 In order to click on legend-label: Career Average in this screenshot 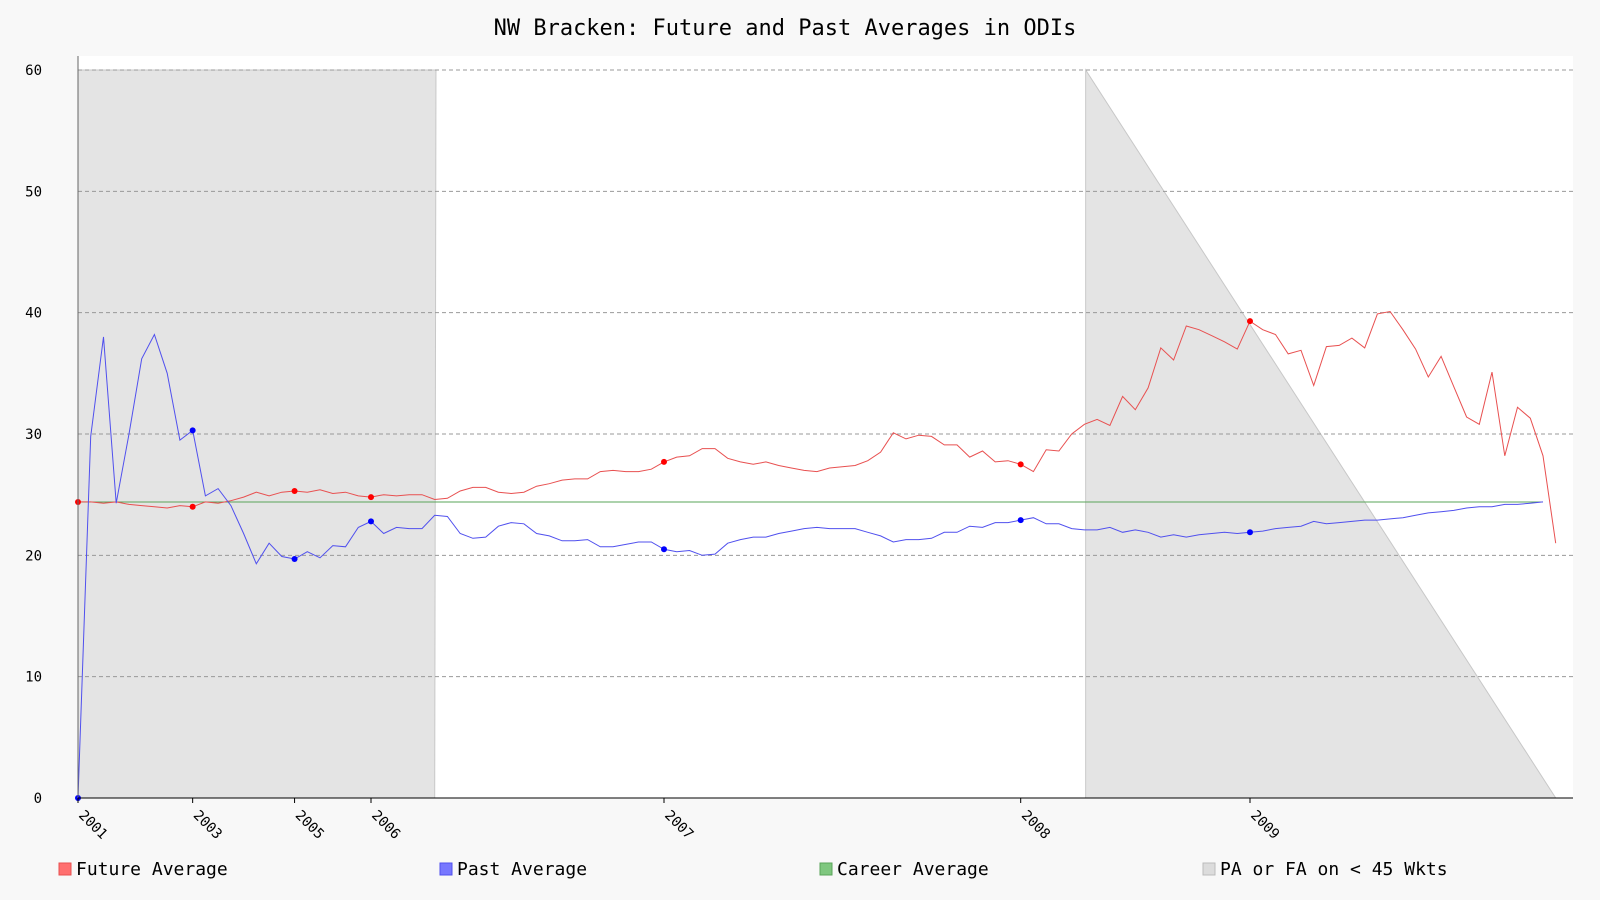, I will do `click(913, 869)`.